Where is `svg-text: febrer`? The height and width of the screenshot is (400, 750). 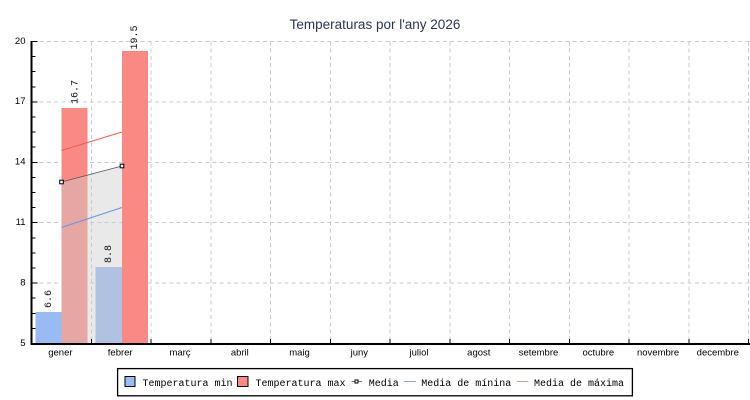 svg-text: febrer is located at coordinates (120, 353).